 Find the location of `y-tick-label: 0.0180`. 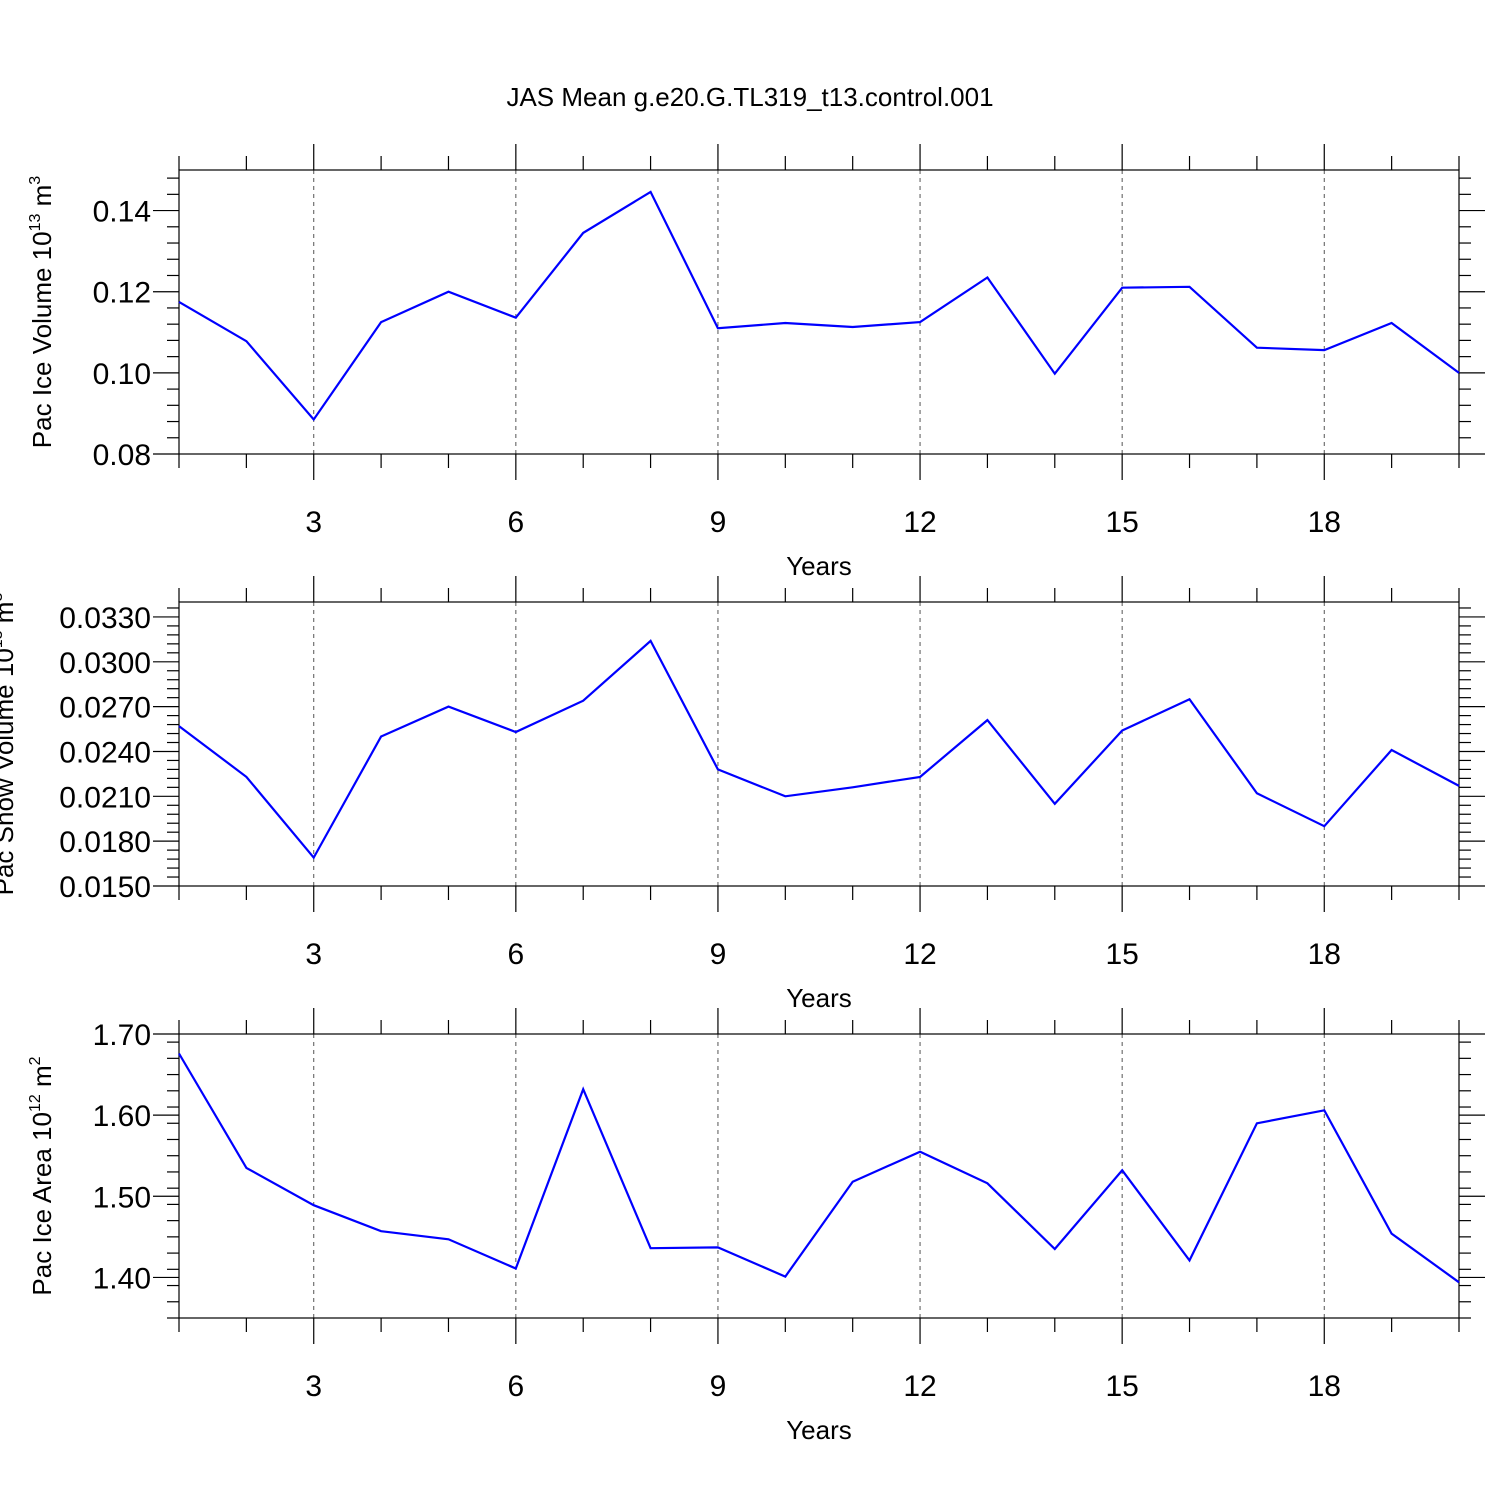

y-tick-label: 0.0180 is located at coordinates (105, 842).